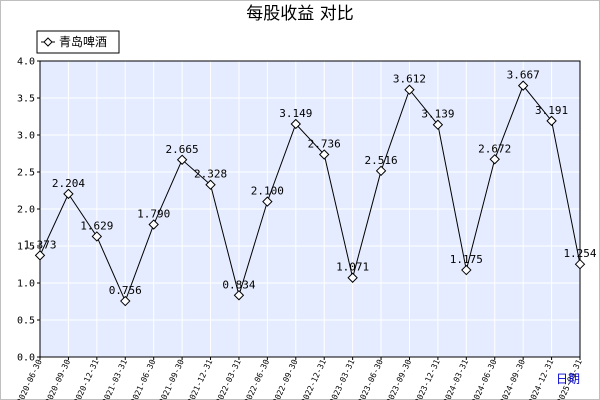  Describe the element at coordinates (238, 284) in the screenshot. I see `data-label: 0.834` at that location.